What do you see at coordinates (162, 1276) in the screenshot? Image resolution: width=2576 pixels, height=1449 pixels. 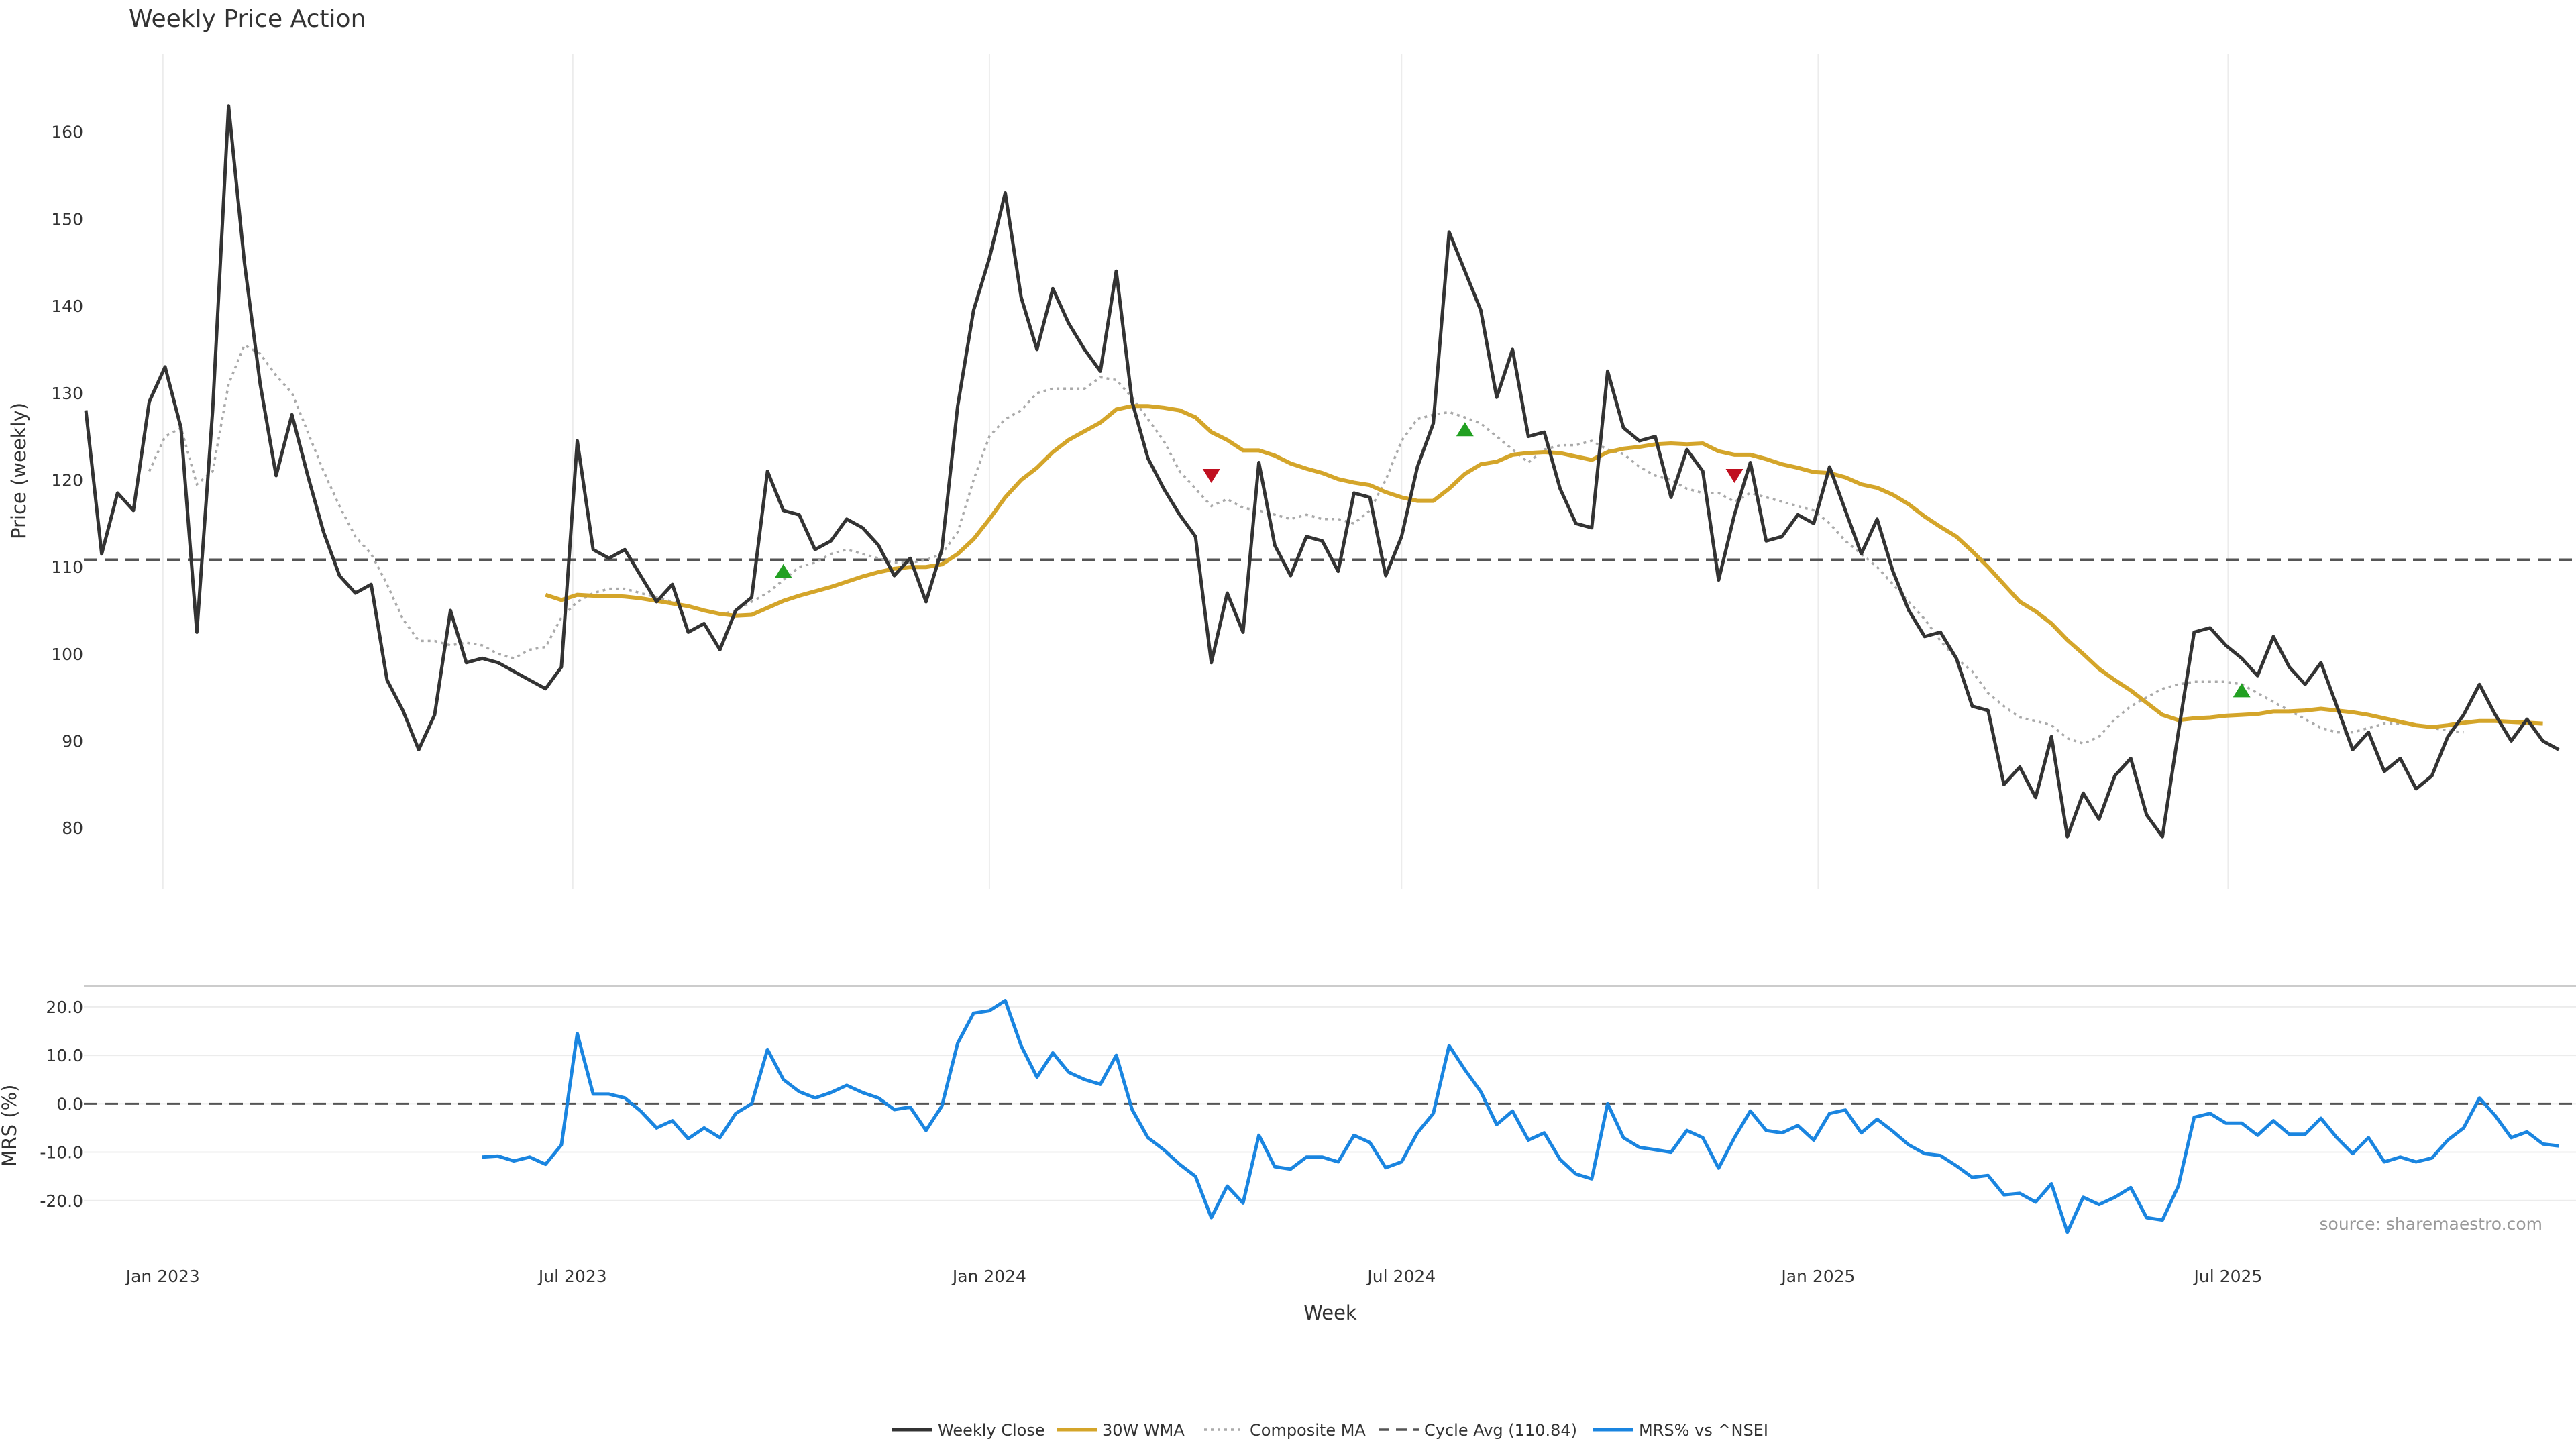 I see `x-tick-label: Jan 2023` at bounding box center [162, 1276].